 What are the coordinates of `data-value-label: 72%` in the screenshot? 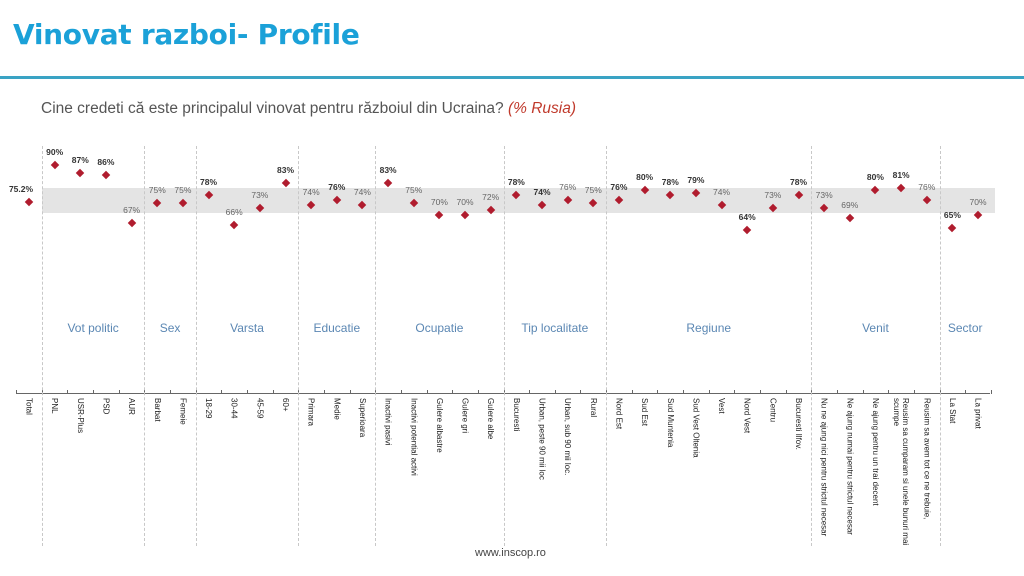 It's located at (491, 197).